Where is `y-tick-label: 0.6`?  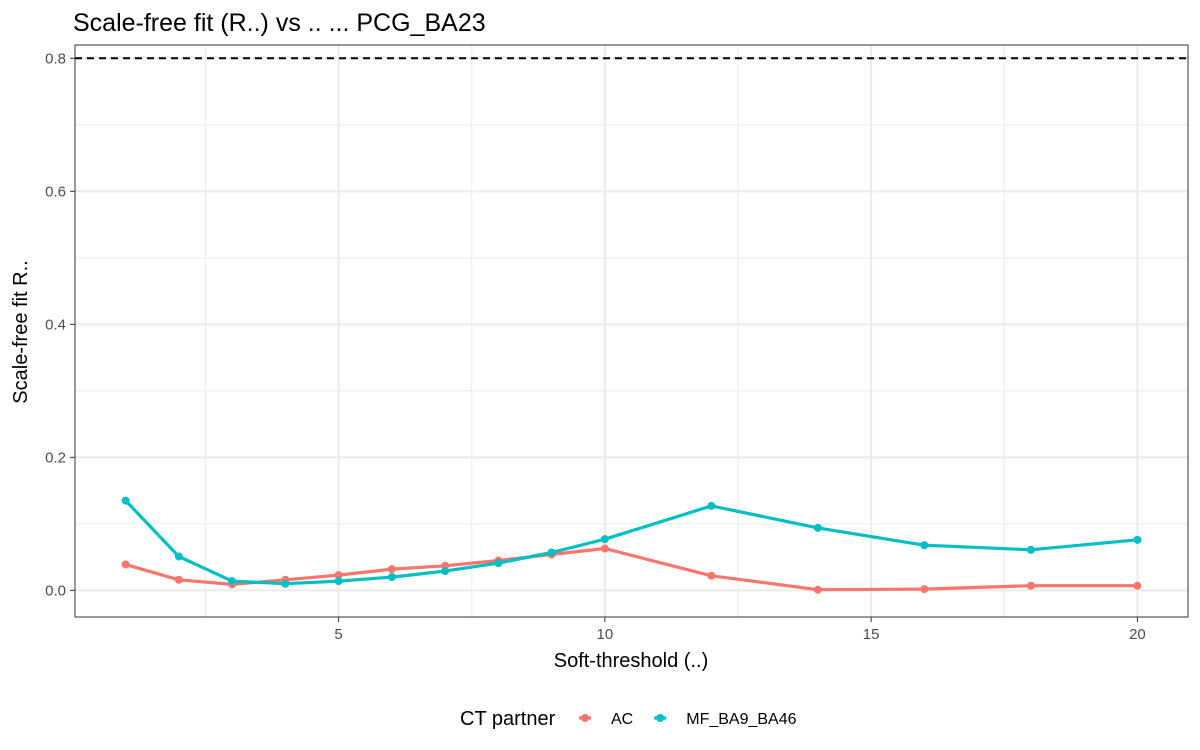
y-tick-label: 0.6 is located at coordinates (55, 191).